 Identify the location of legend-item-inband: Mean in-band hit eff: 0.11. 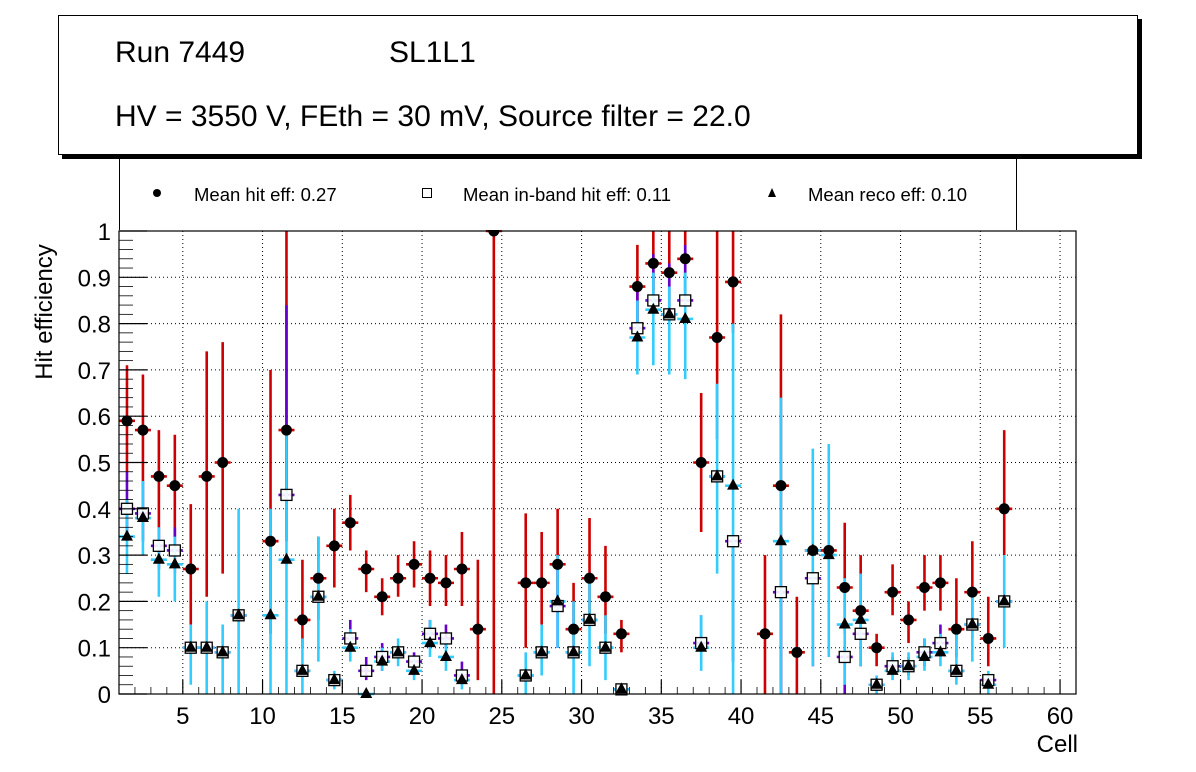
(567, 194).